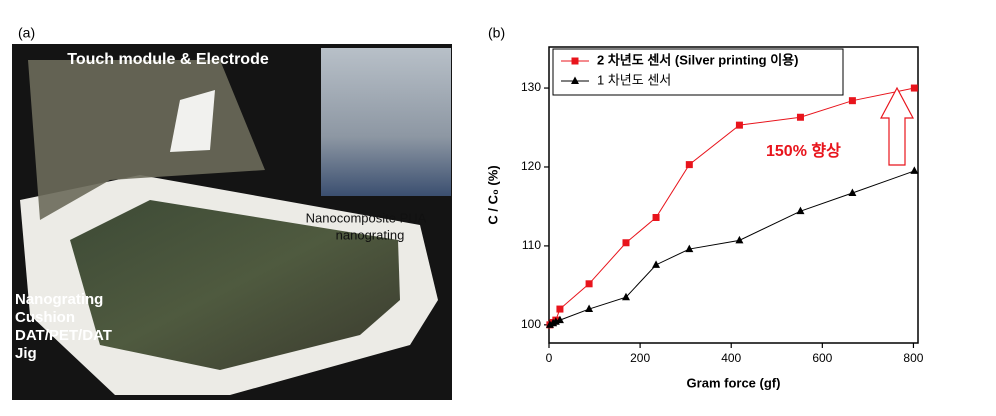  I want to click on layer-label: Cushion, so click(45, 317).